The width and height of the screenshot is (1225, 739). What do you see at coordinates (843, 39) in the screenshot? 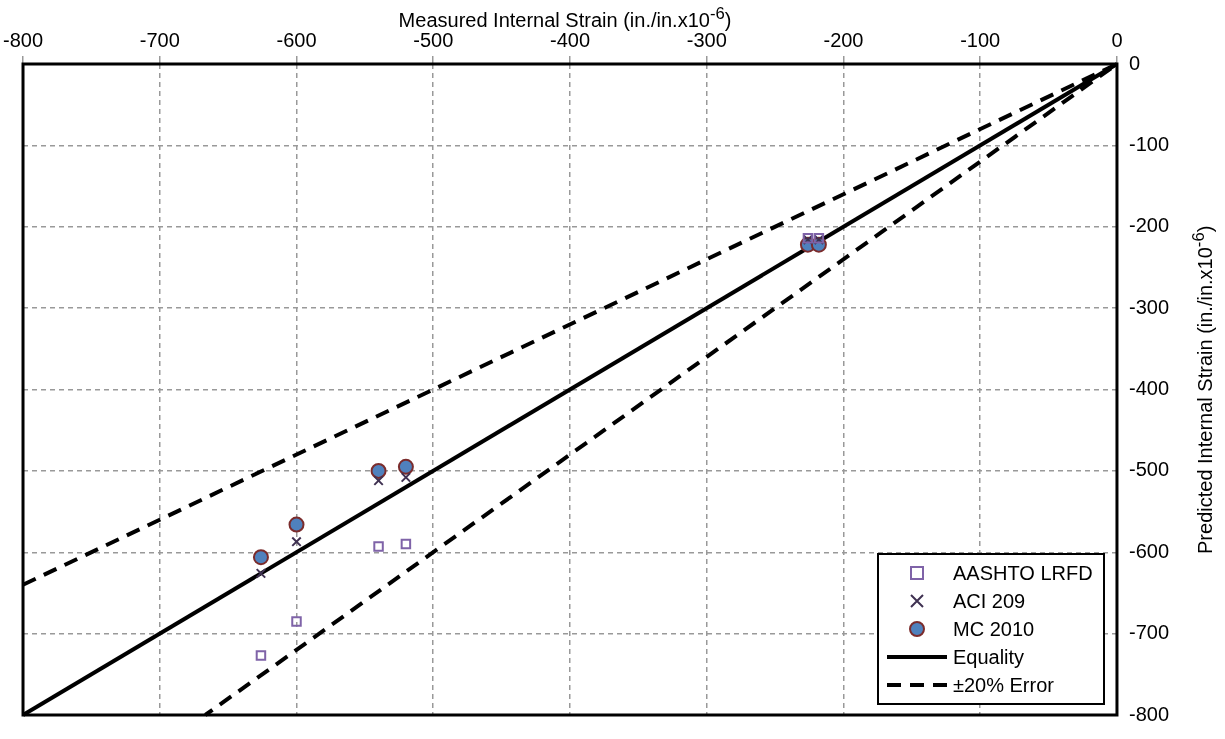
I see `x-tick-label: -200` at bounding box center [843, 39].